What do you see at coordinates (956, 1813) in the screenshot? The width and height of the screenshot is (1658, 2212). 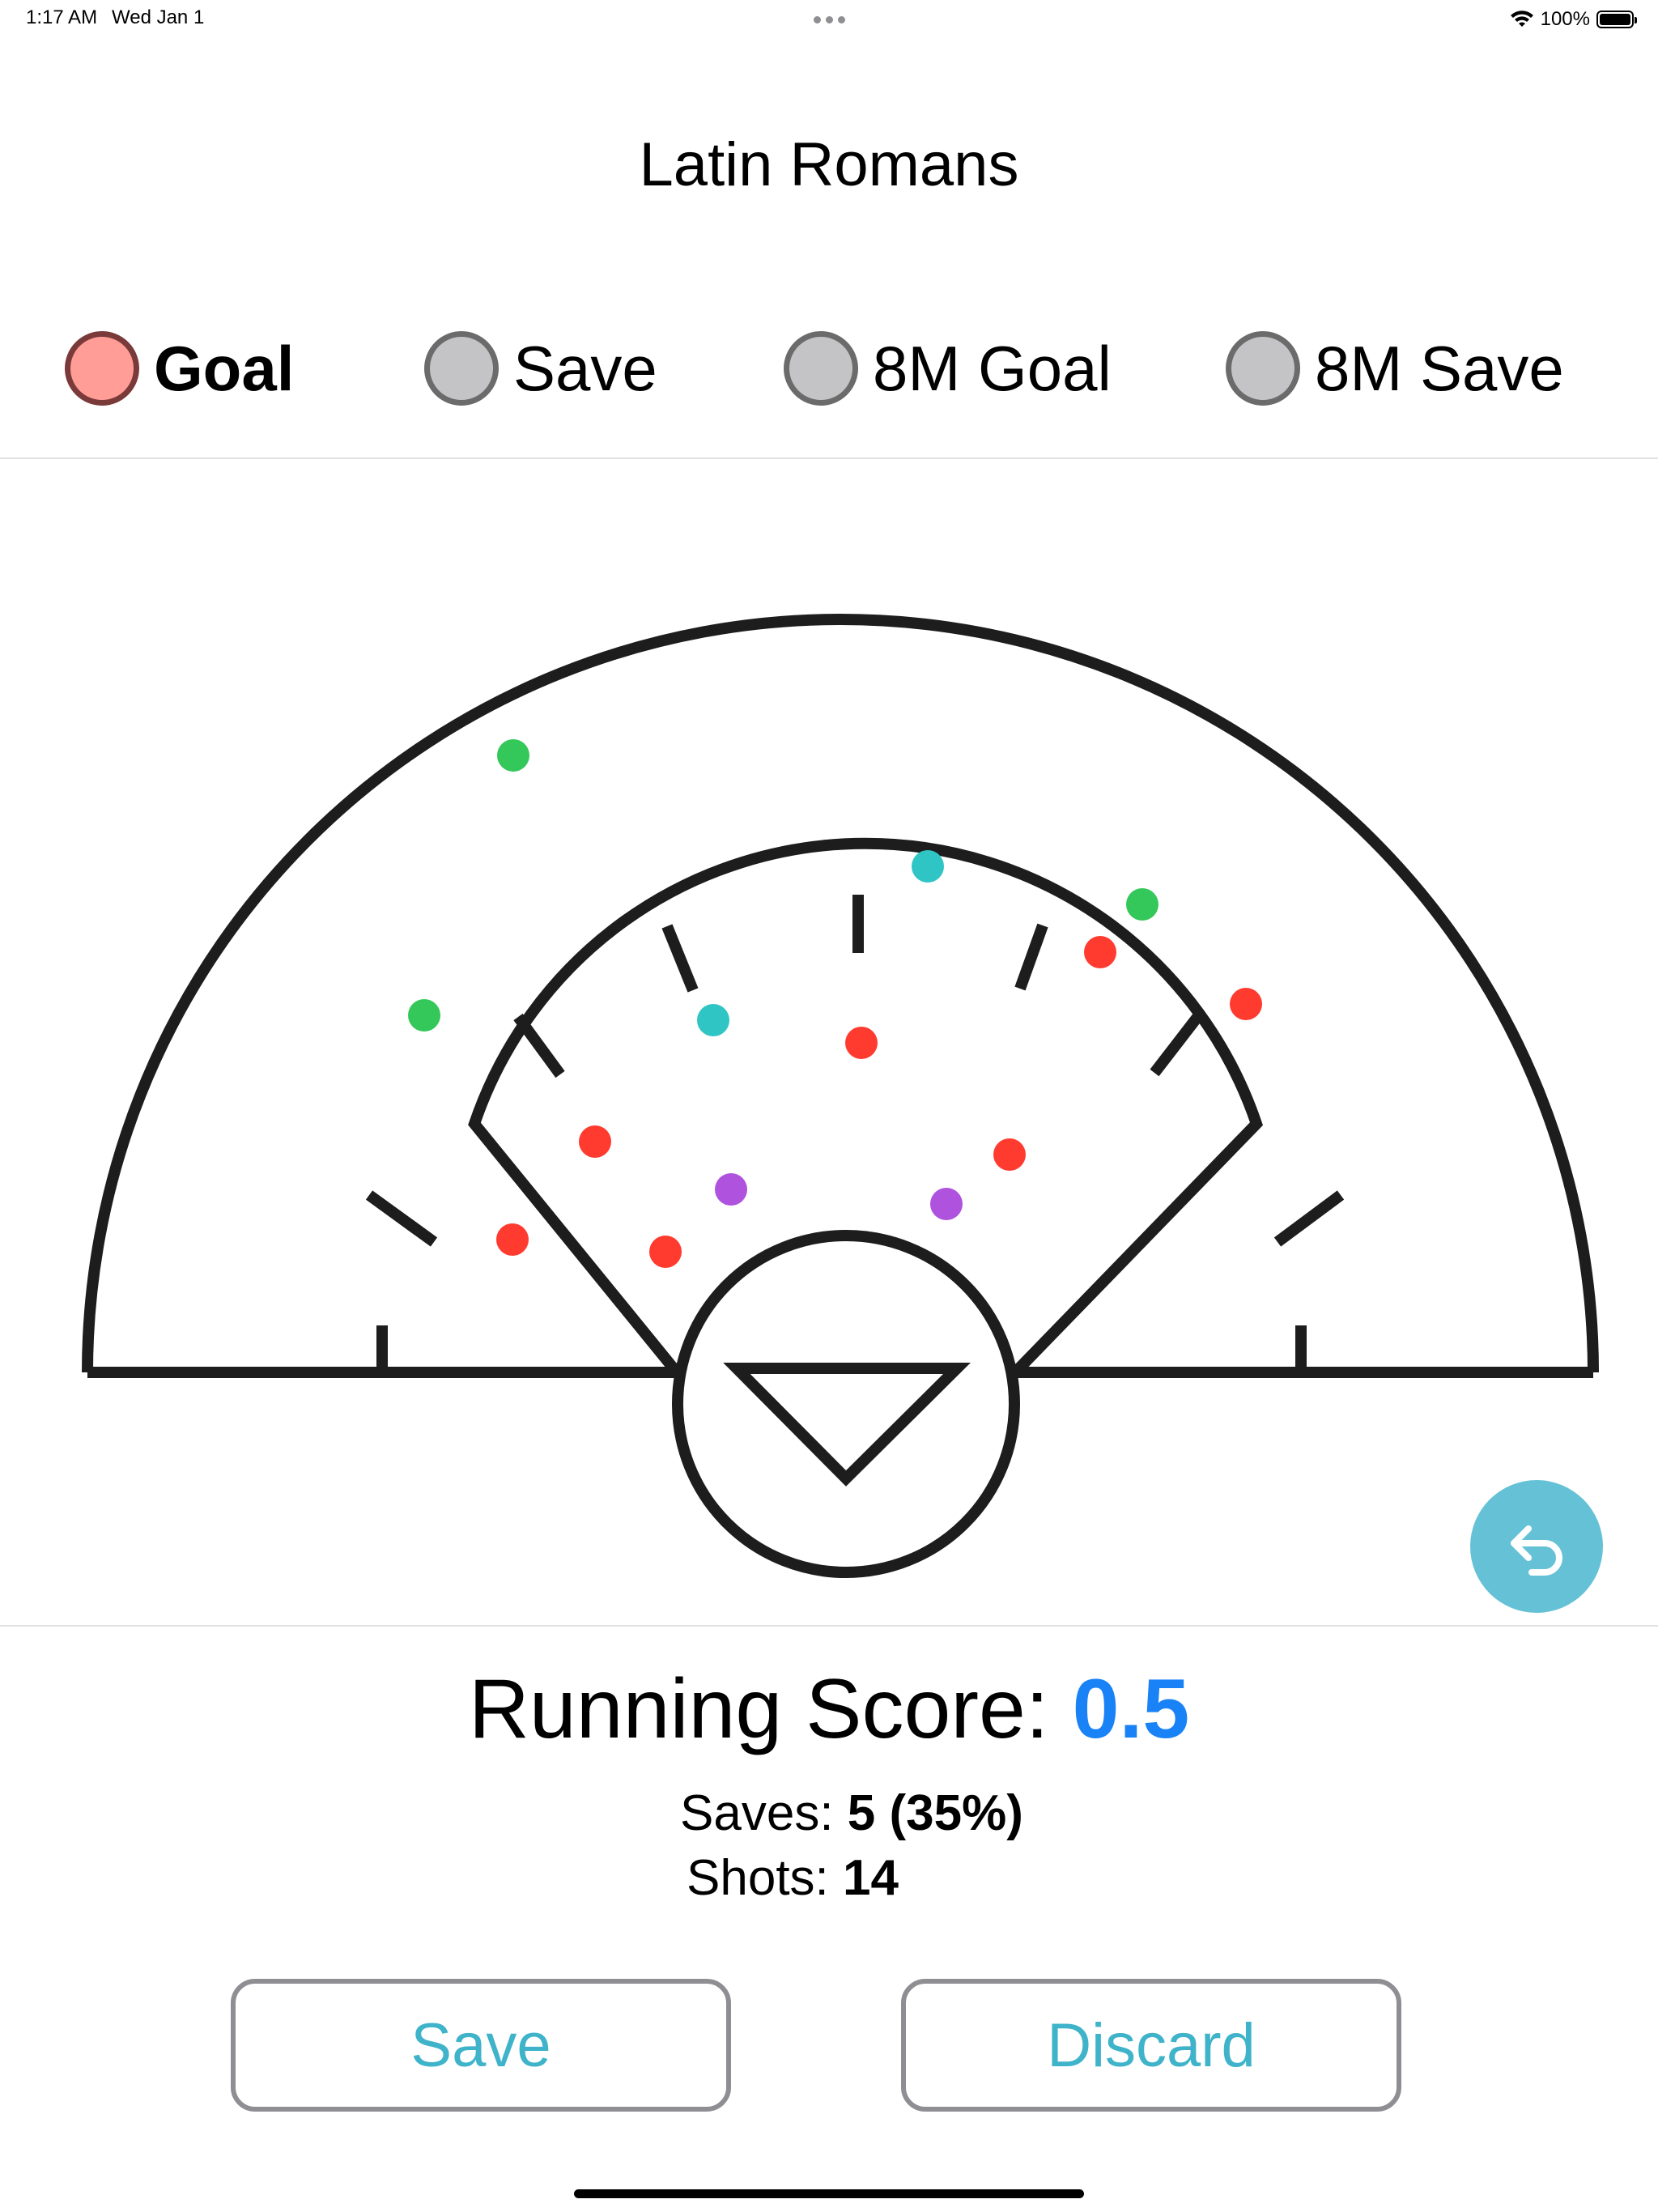 I see `saves-percentage: (35%)` at bounding box center [956, 1813].